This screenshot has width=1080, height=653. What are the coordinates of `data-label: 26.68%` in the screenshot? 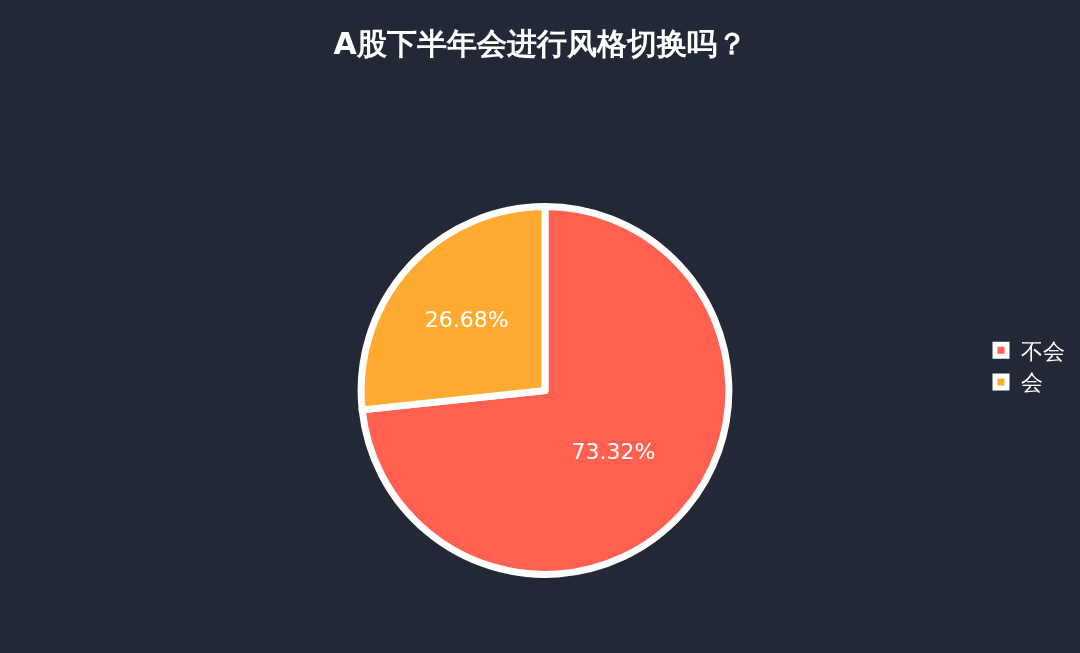 It's located at (466, 320).